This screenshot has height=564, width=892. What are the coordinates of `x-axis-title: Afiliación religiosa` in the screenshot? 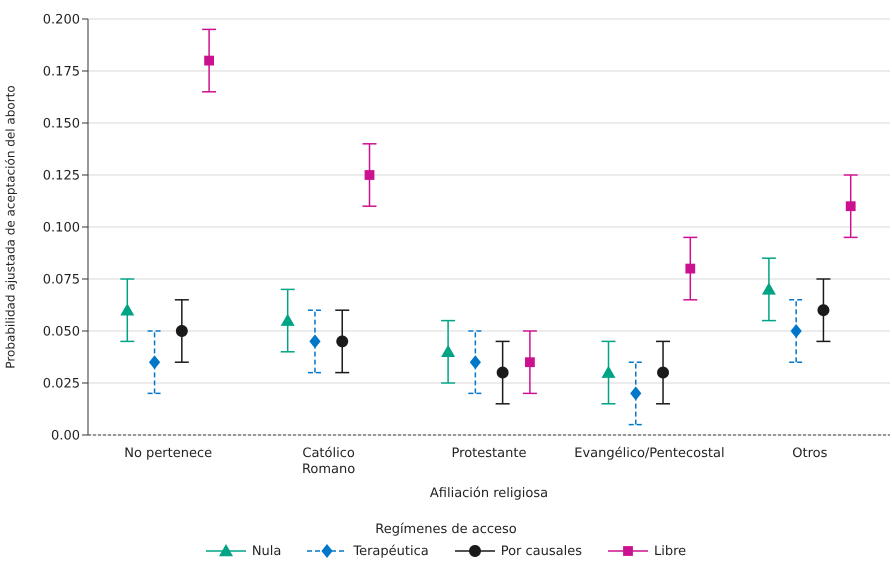 It's located at (489, 493).